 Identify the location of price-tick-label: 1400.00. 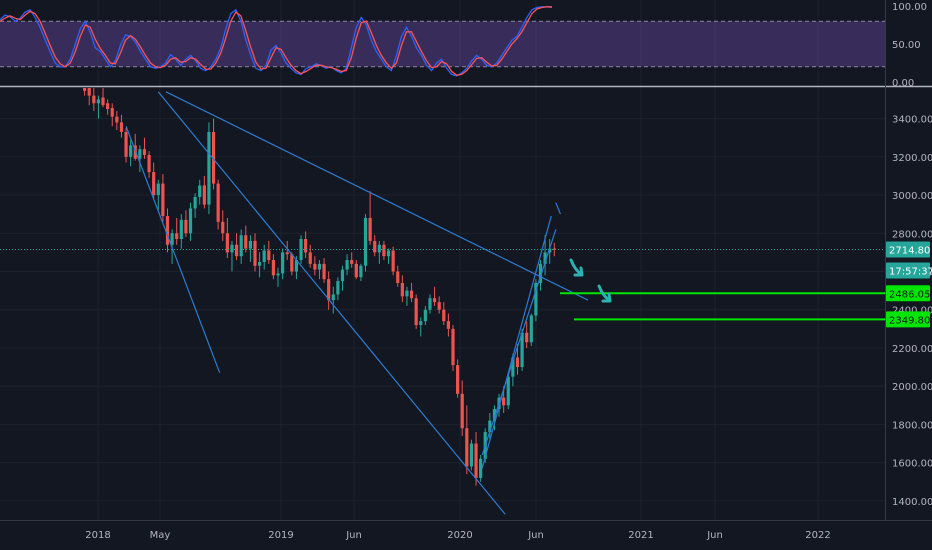
(912, 502).